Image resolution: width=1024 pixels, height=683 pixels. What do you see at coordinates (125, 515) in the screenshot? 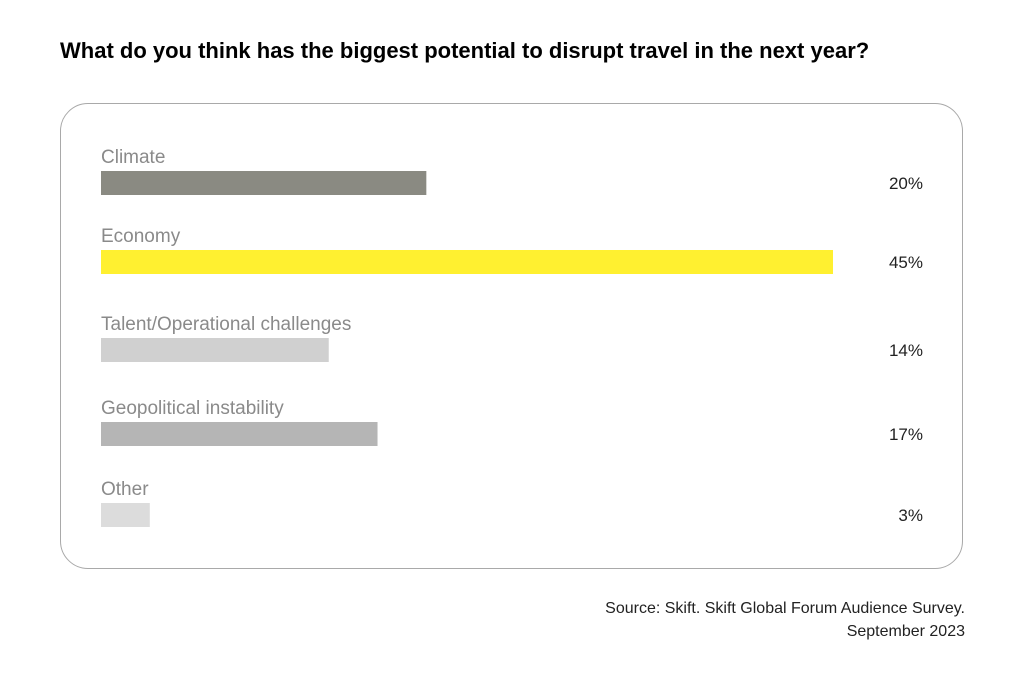
I see `bar-other` at bounding box center [125, 515].